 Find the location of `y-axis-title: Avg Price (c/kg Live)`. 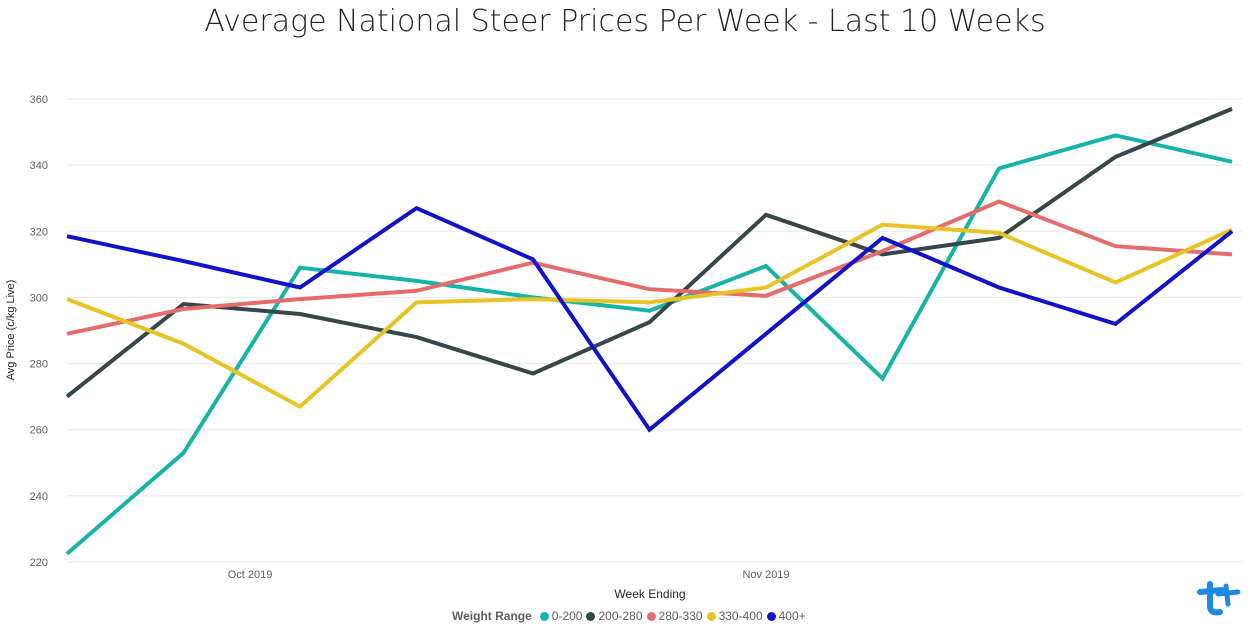

y-axis-title: Avg Price (c/kg Live) is located at coordinates (11, 330).